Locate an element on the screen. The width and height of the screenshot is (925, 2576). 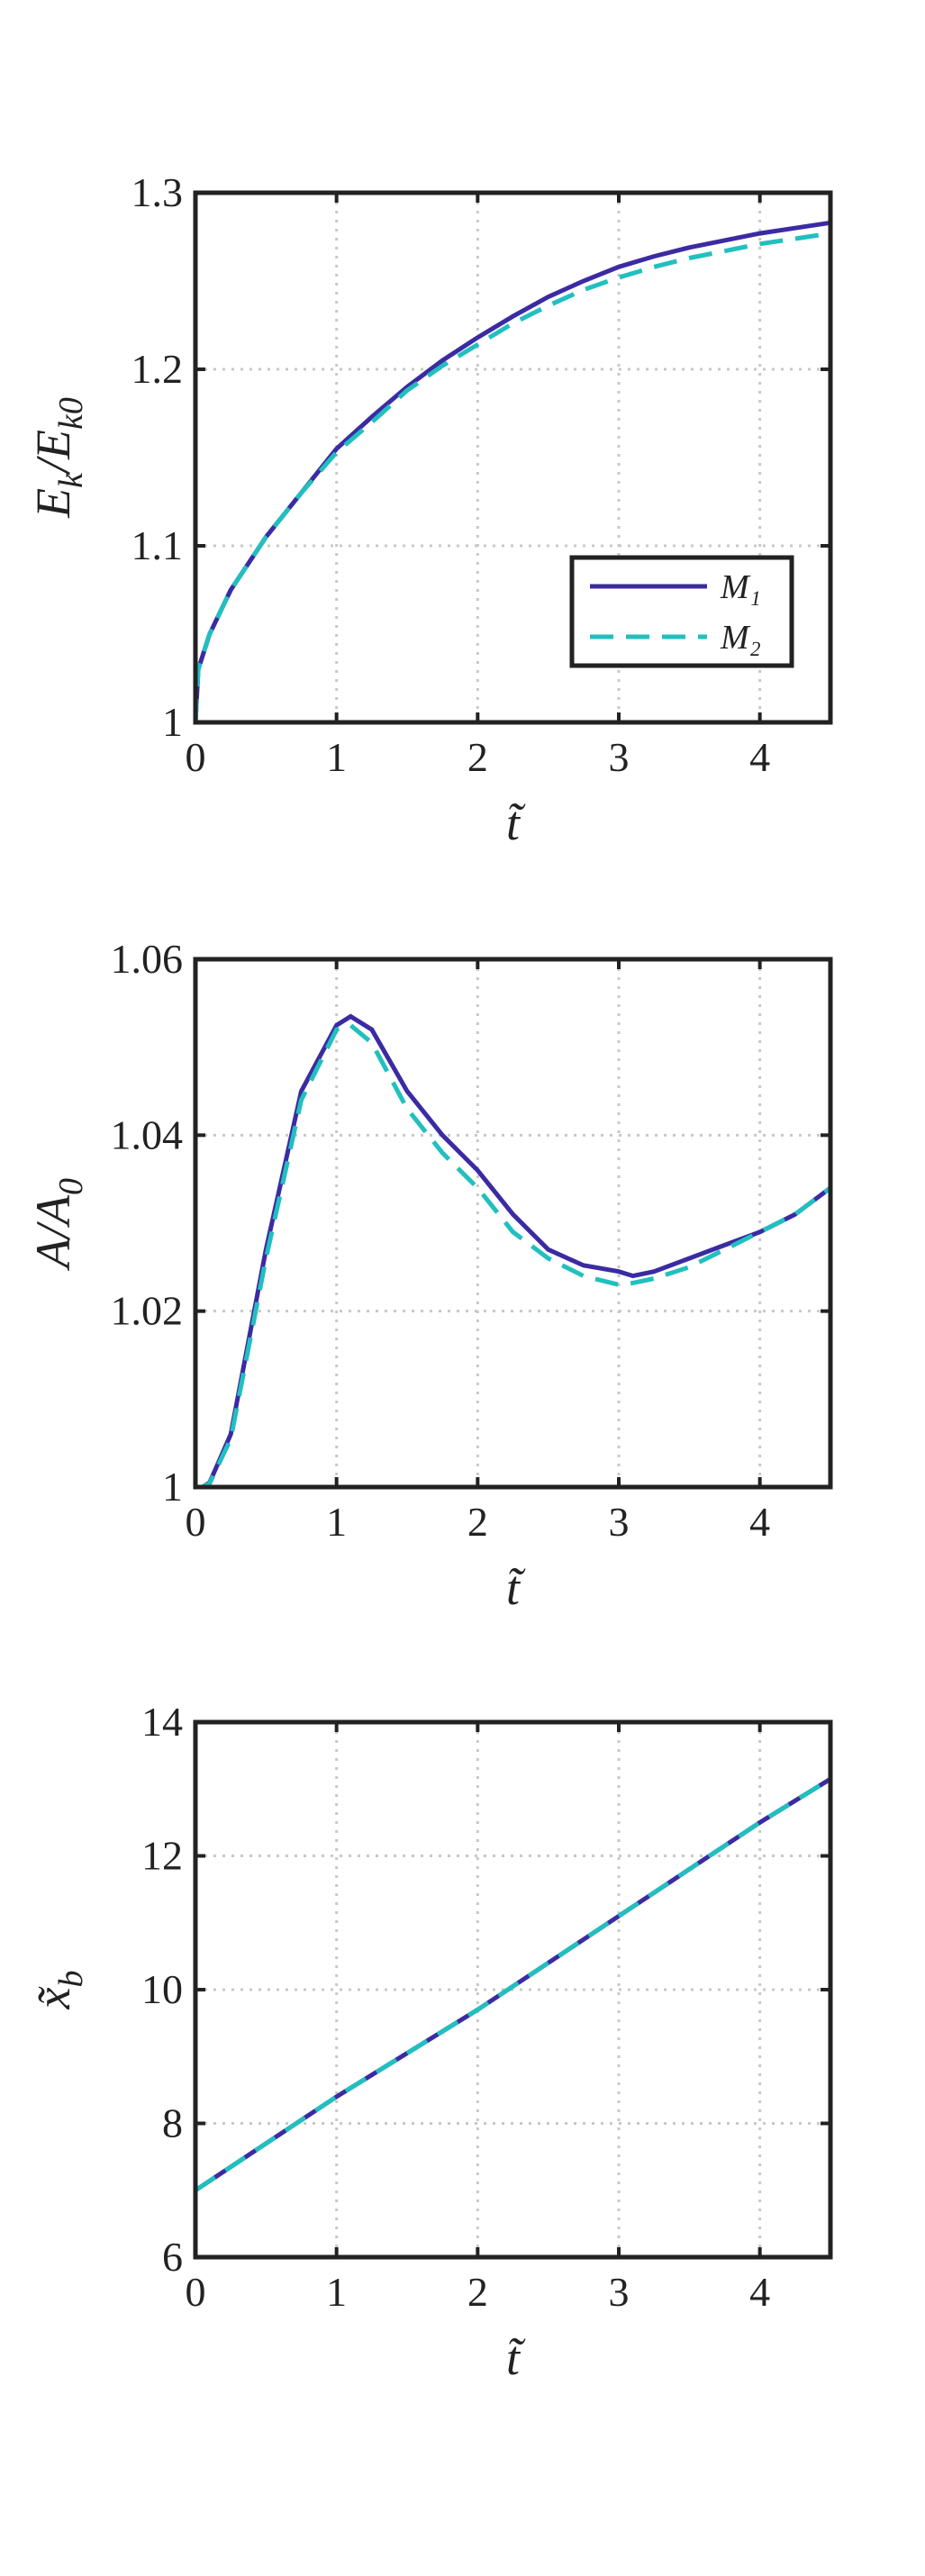
legend-box is located at coordinates (681, 611).